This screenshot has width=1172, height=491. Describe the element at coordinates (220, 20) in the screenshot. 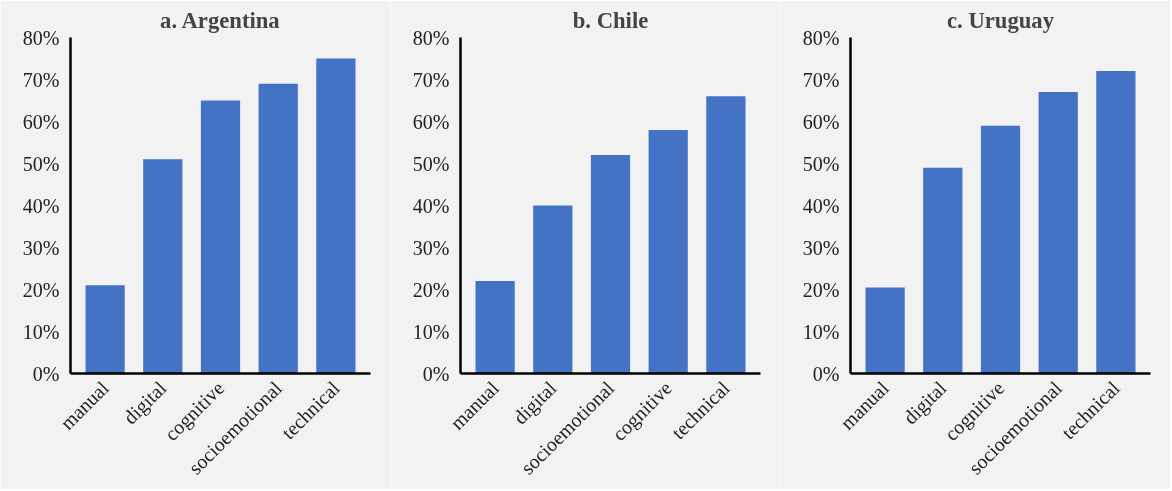

I see `chart-title: a. Argentina` at that location.